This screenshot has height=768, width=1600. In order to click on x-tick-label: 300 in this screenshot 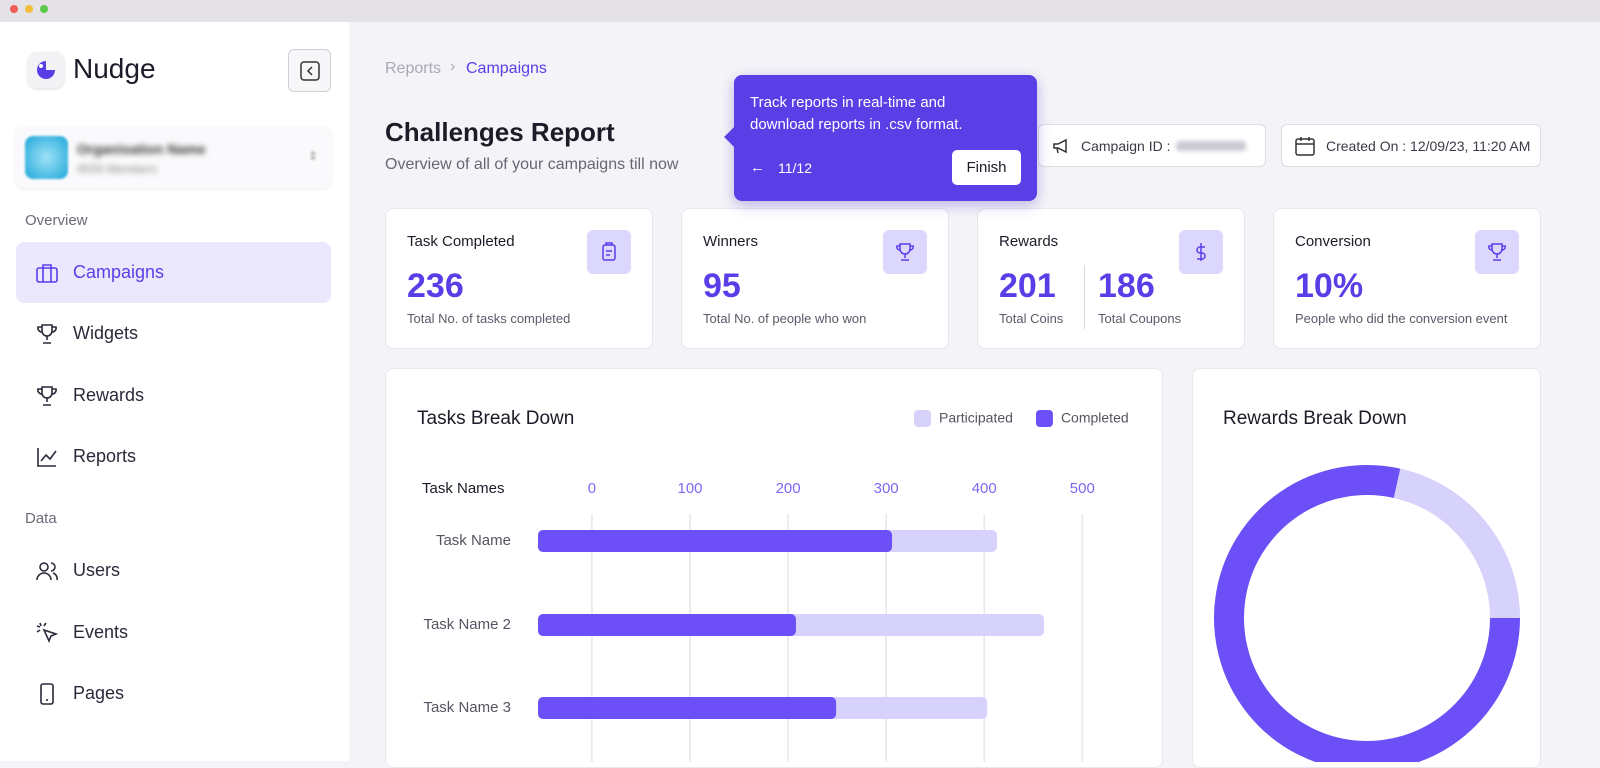, I will do `click(886, 488)`.